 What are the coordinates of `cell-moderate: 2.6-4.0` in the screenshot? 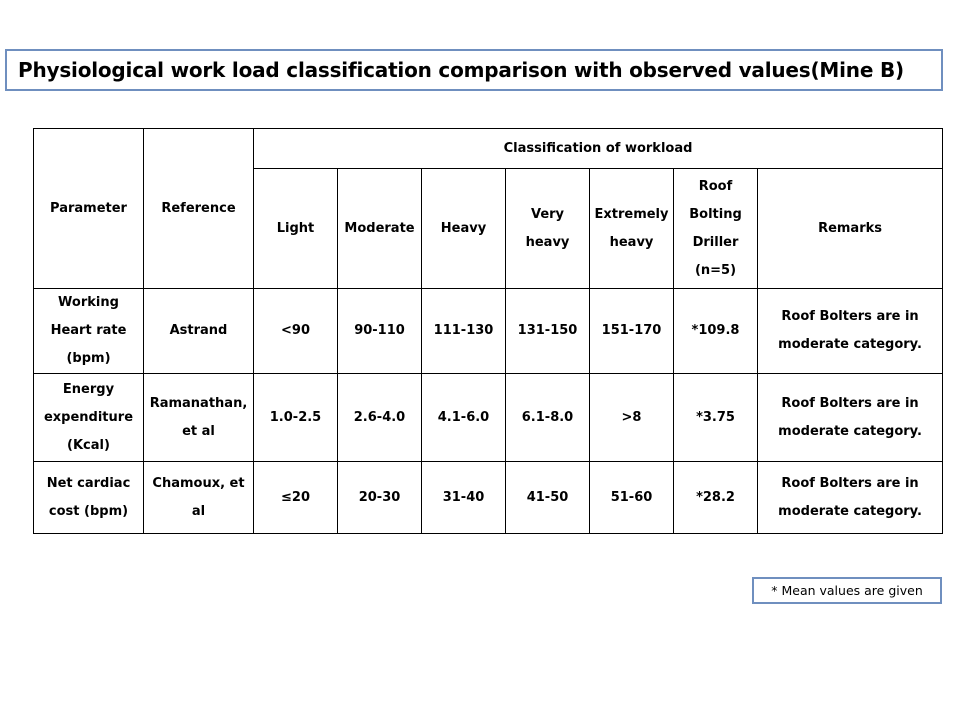 It's located at (379, 417).